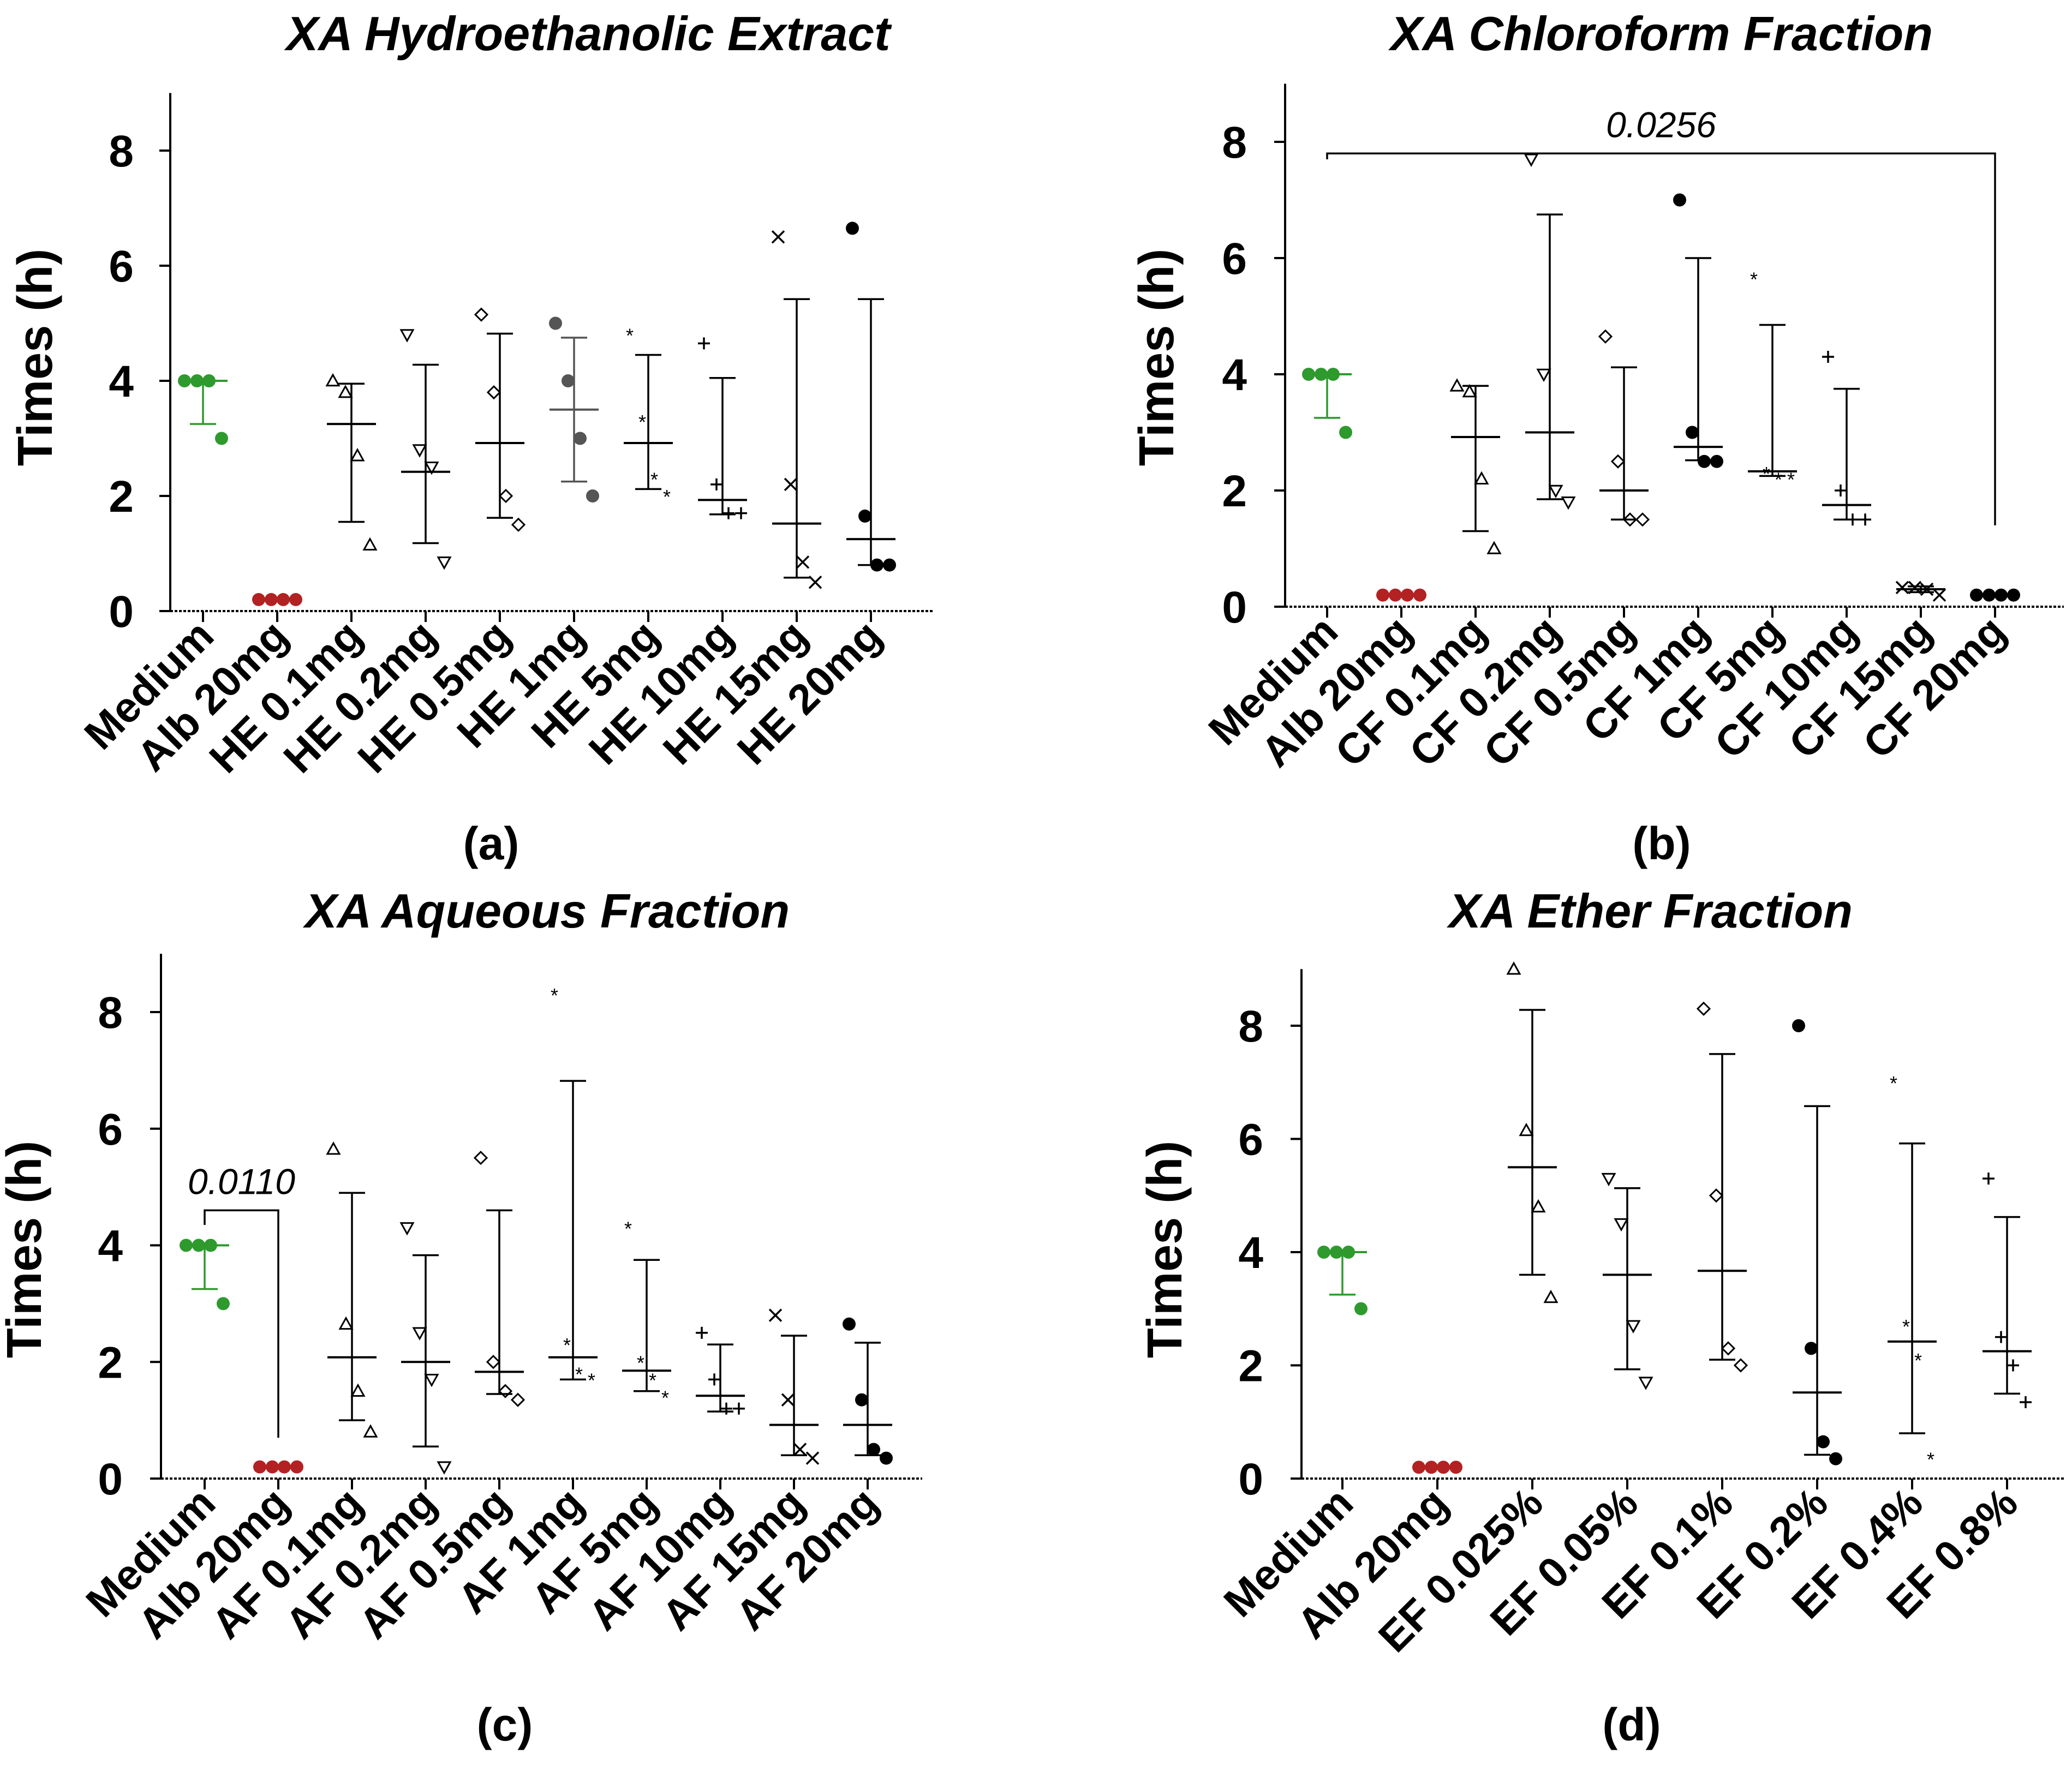  Describe the element at coordinates (546, 911) in the screenshot. I see `chart-title: XA Aqueous Fraction` at that location.